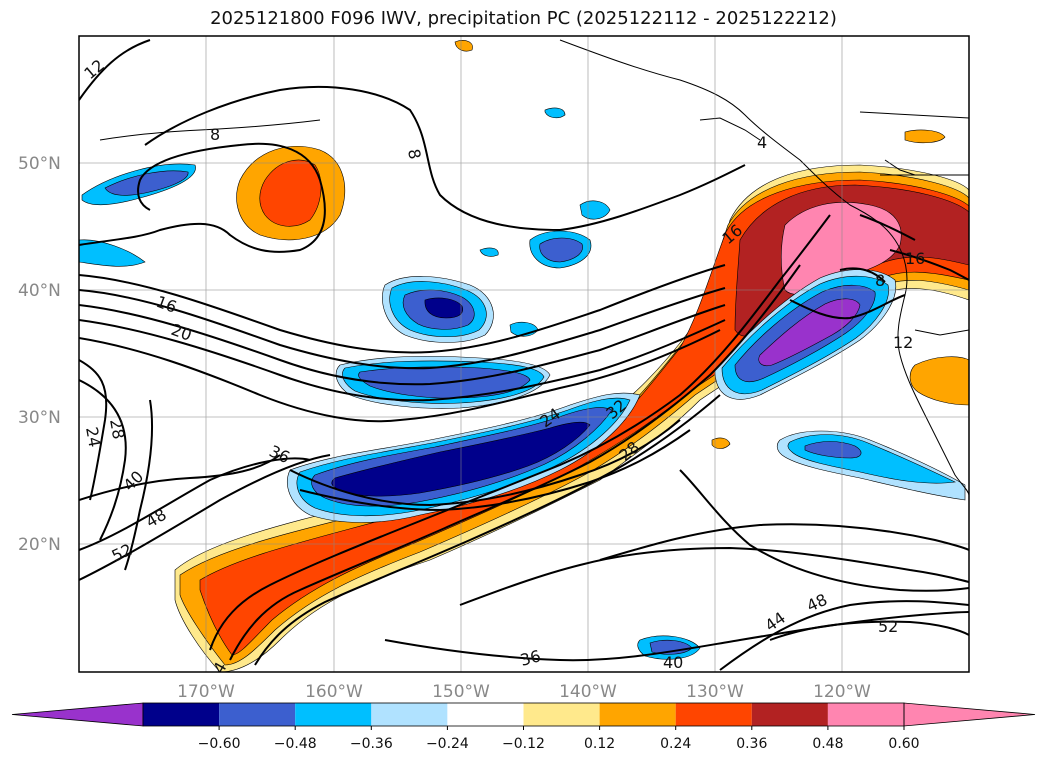  I want to click on colorbar-tick-label: −0.12, so click(523, 744).